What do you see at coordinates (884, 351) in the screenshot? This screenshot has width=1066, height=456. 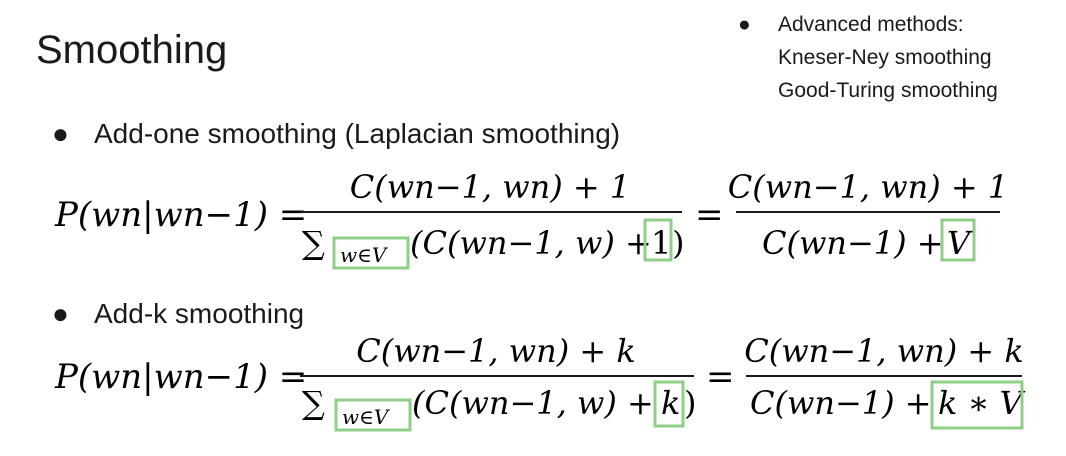 I see `fraction2-numerator: C(wn−1, wn) + k` at bounding box center [884, 351].